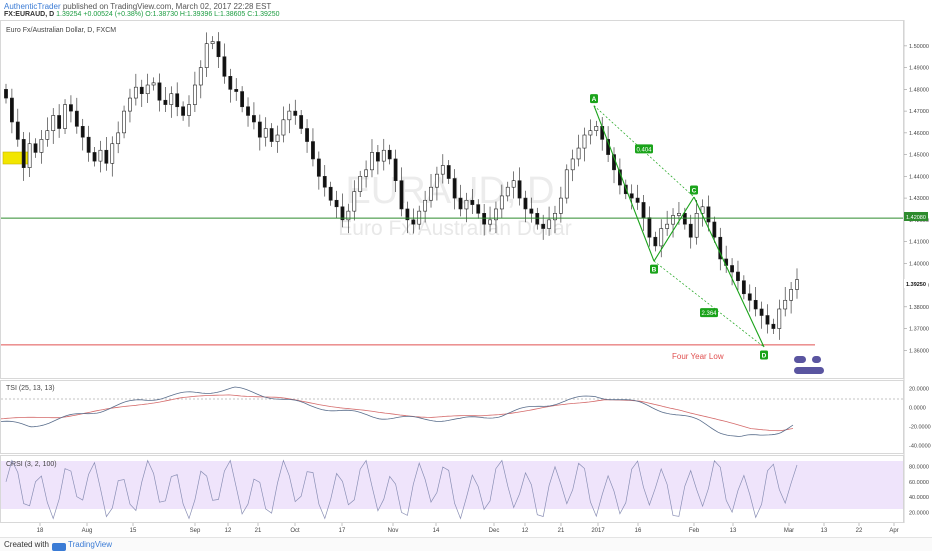 This screenshot has width=932, height=551. What do you see at coordinates (32, 6) in the screenshot?
I see `author-link: AuthenticTrader` at bounding box center [32, 6].